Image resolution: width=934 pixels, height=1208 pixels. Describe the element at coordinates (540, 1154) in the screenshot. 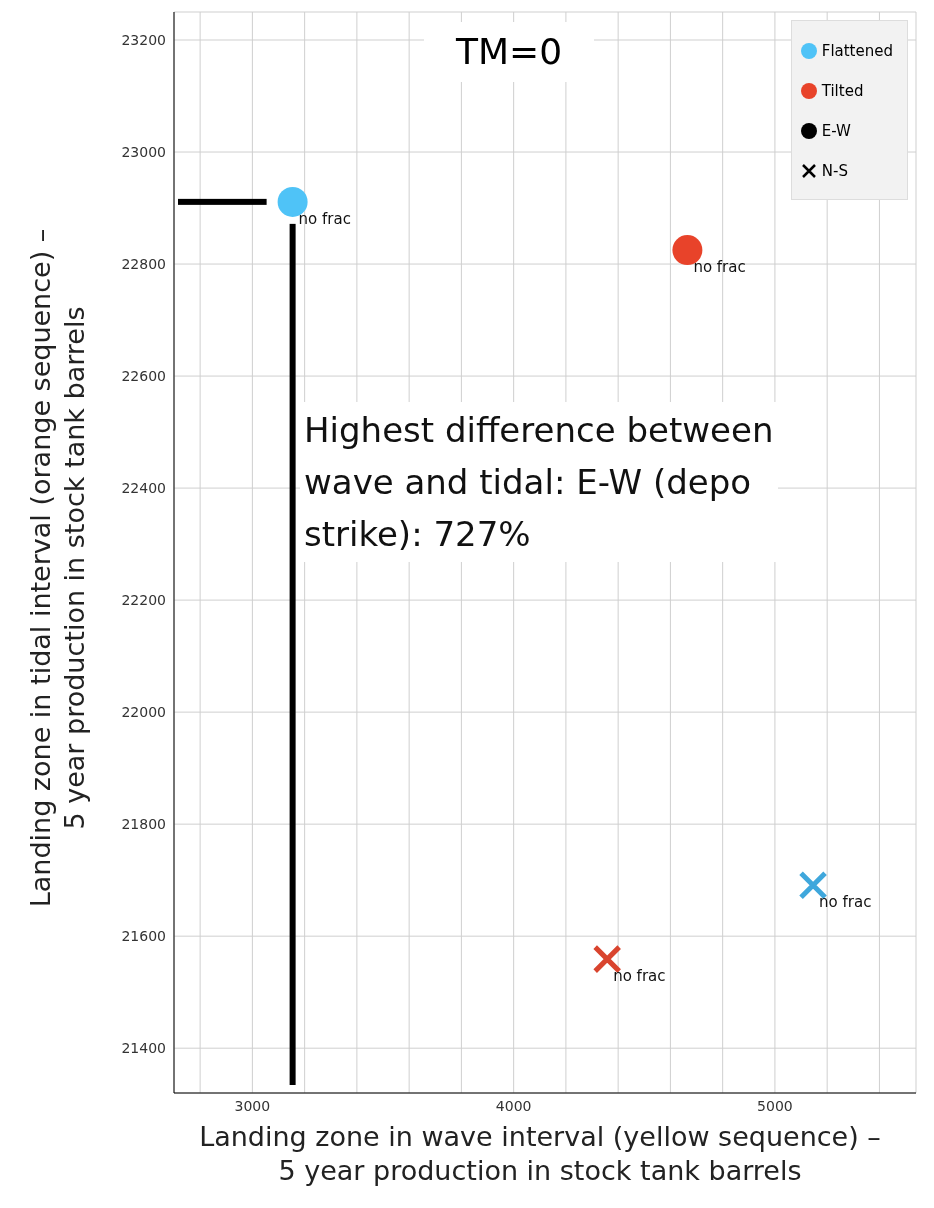

I see `x-axis-title: Landing zone in wave interval (yellow sequence) – 5 year production in stock tank barrels` at that location.